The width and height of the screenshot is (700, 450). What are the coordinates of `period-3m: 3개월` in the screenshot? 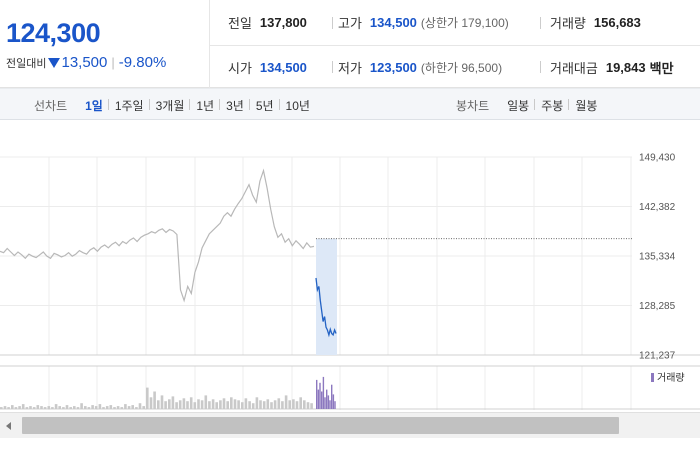 It's located at (169, 105).